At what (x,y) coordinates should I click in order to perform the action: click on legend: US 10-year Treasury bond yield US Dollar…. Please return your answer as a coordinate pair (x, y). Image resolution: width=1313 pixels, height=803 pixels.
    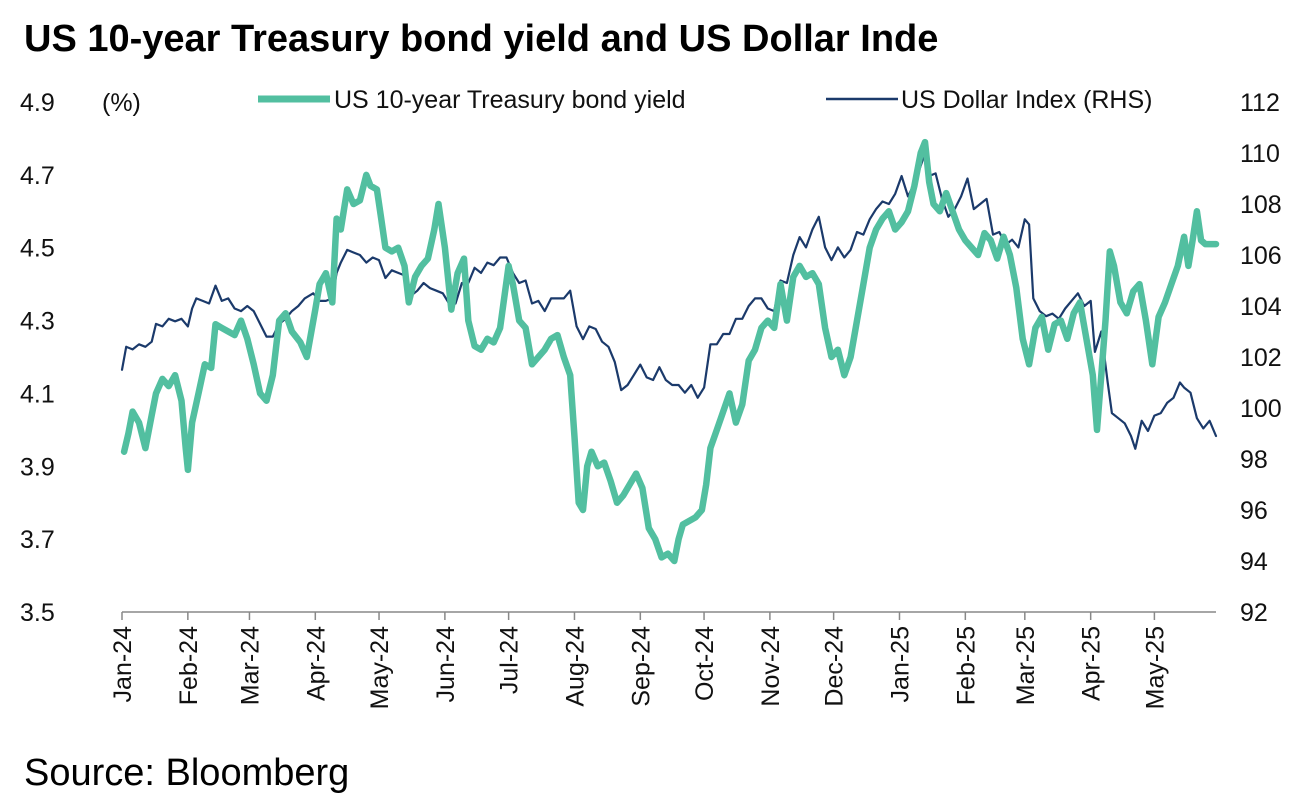
    Looking at the image, I should click on (705, 100).